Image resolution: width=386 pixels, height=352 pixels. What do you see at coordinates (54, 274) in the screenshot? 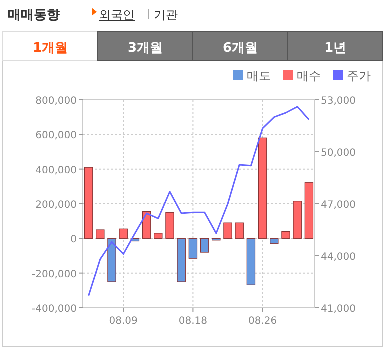
I see `y-tick-label: -200,000` at bounding box center [54, 274].